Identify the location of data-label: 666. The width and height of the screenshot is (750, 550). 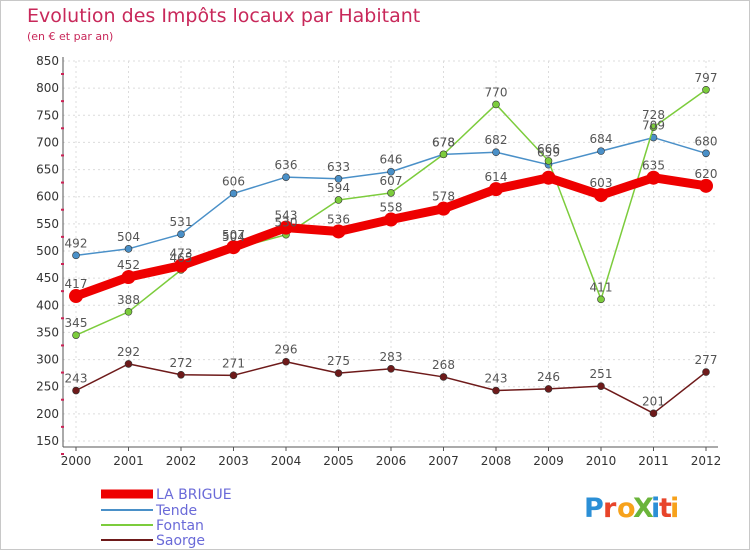
(548, 149).